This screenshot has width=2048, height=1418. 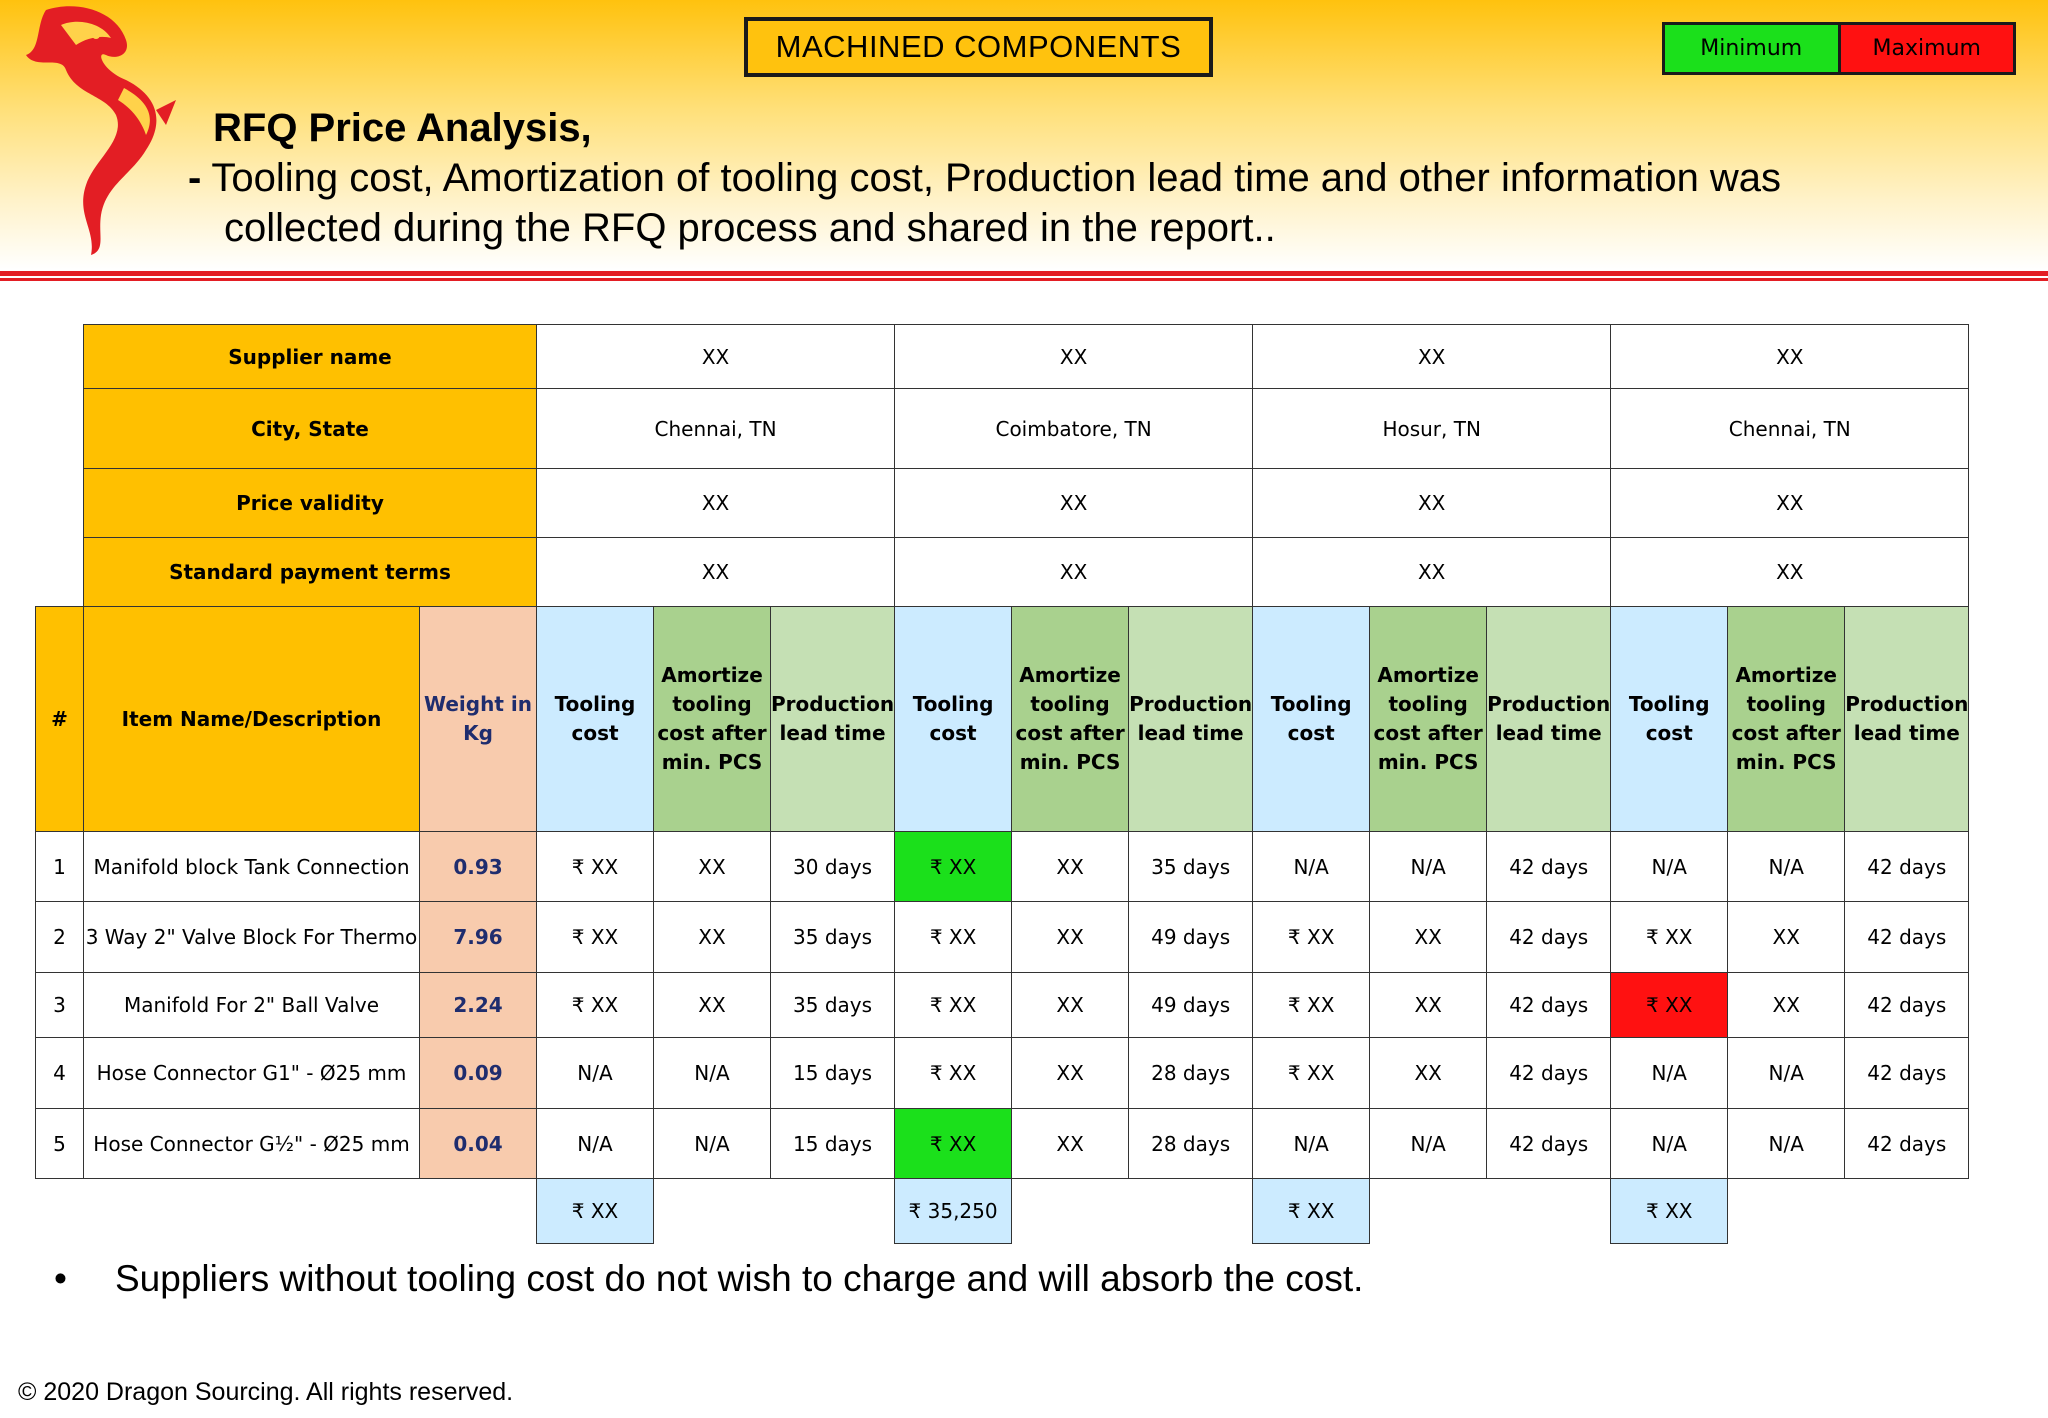 What do you see at coordinates (310, 356) in the screenshot?
I see `supplier-name-label: Supplier name` at bounding box center [310, 356].